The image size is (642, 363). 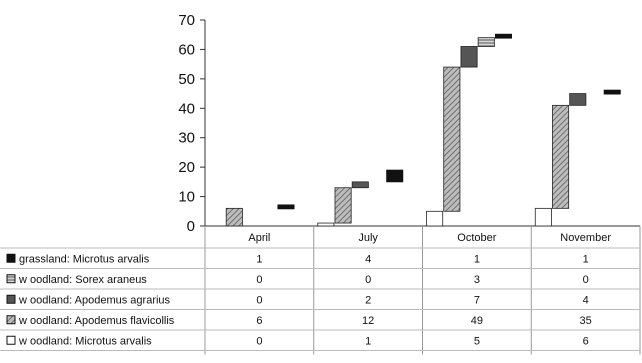 What do you see at coordinates (343, 205) in the screenshot?
I see `bar-w-oodland-apodemus-flavicollis-july` at bounding box center [343, 205].